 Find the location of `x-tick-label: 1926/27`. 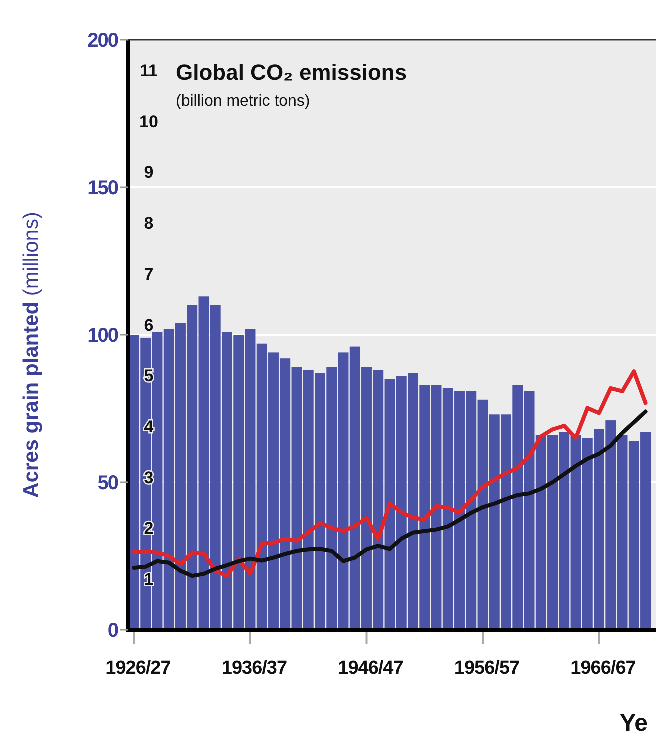

x-tick-label: 1926/27 is located at coordinates (138, 668).